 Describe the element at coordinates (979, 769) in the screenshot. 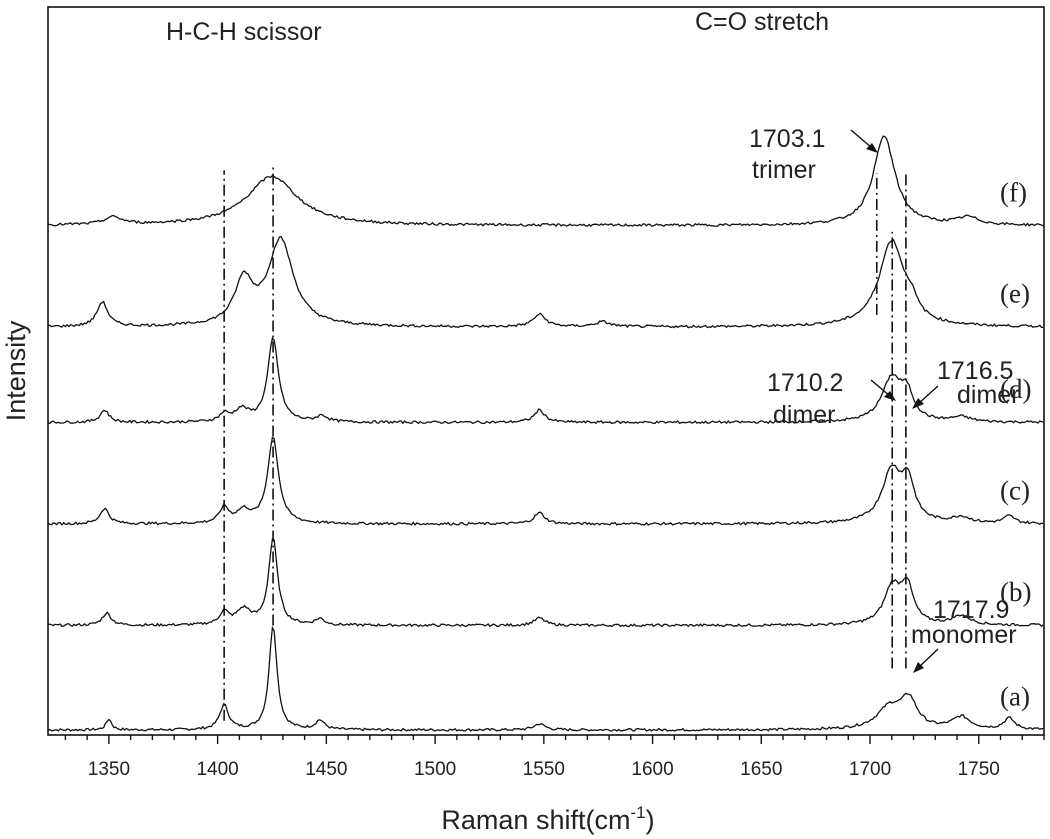

I see `x-tick-label: 1750` at that location.